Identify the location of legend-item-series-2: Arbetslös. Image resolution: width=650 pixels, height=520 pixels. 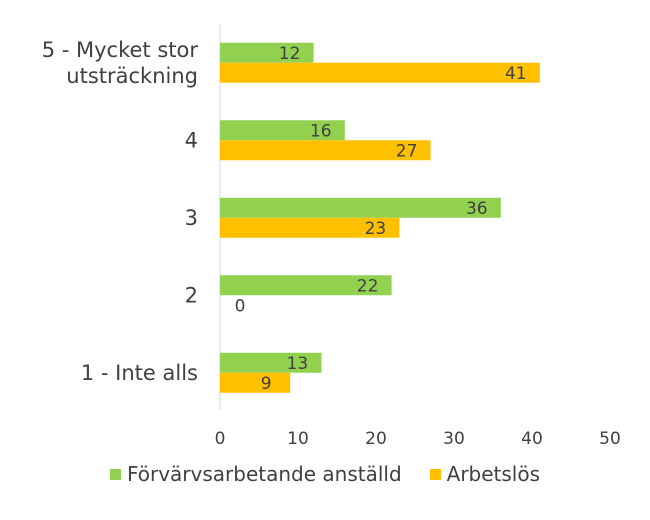
(485, 474).